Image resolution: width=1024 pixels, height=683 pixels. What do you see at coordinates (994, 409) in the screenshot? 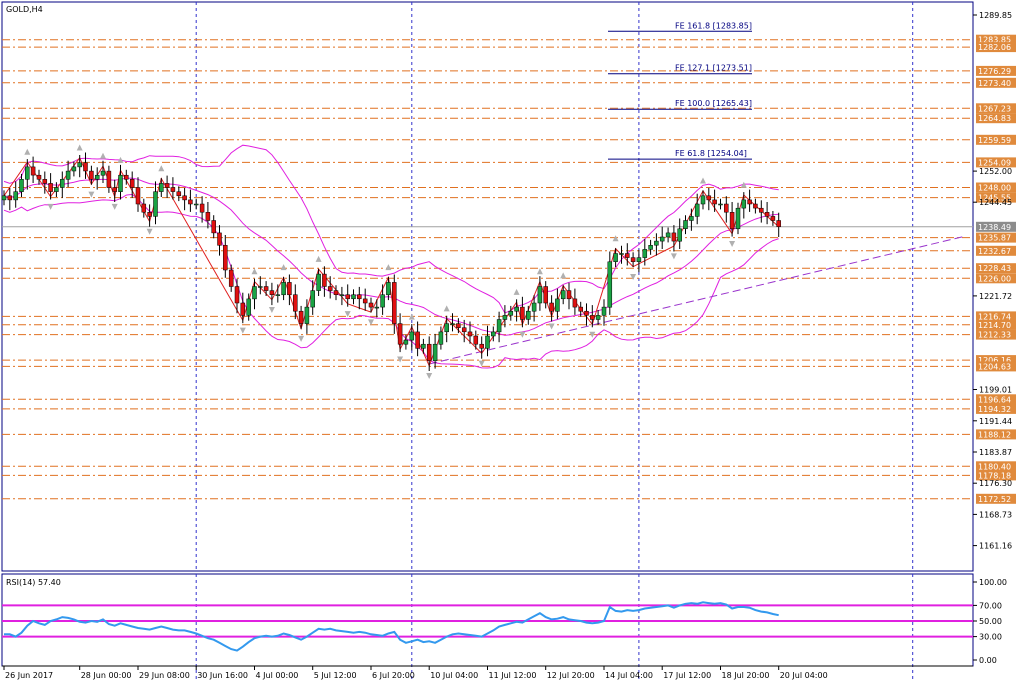
I see `level-tag-label: 1194.32` at bounding box center [994, 409].